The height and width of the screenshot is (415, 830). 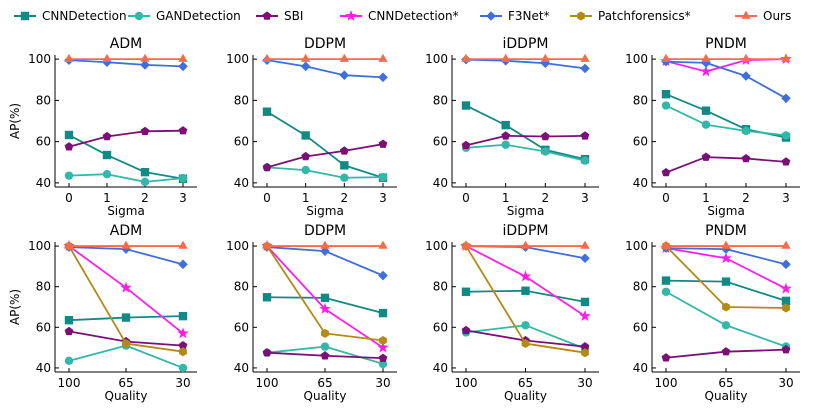 What do you see at coordinates (325, 231) in the screenshot?
I see `panel-title: DDPM` at bounding box center [325, 231].